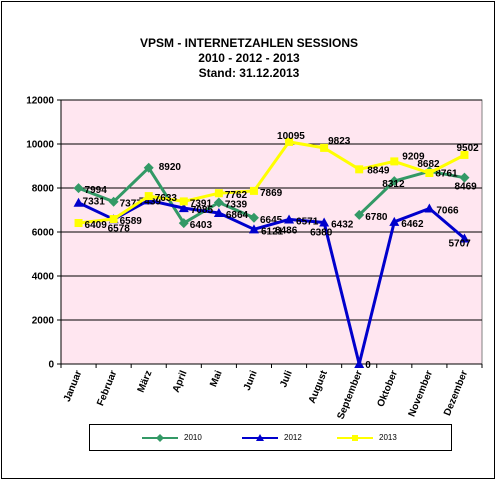 Image resolution: width=498 pixels, height=482 pixels. Describe the element at coordinates (271, 220) in the screenshot. I see `data-label-2010-Juni: 6645` at that location.